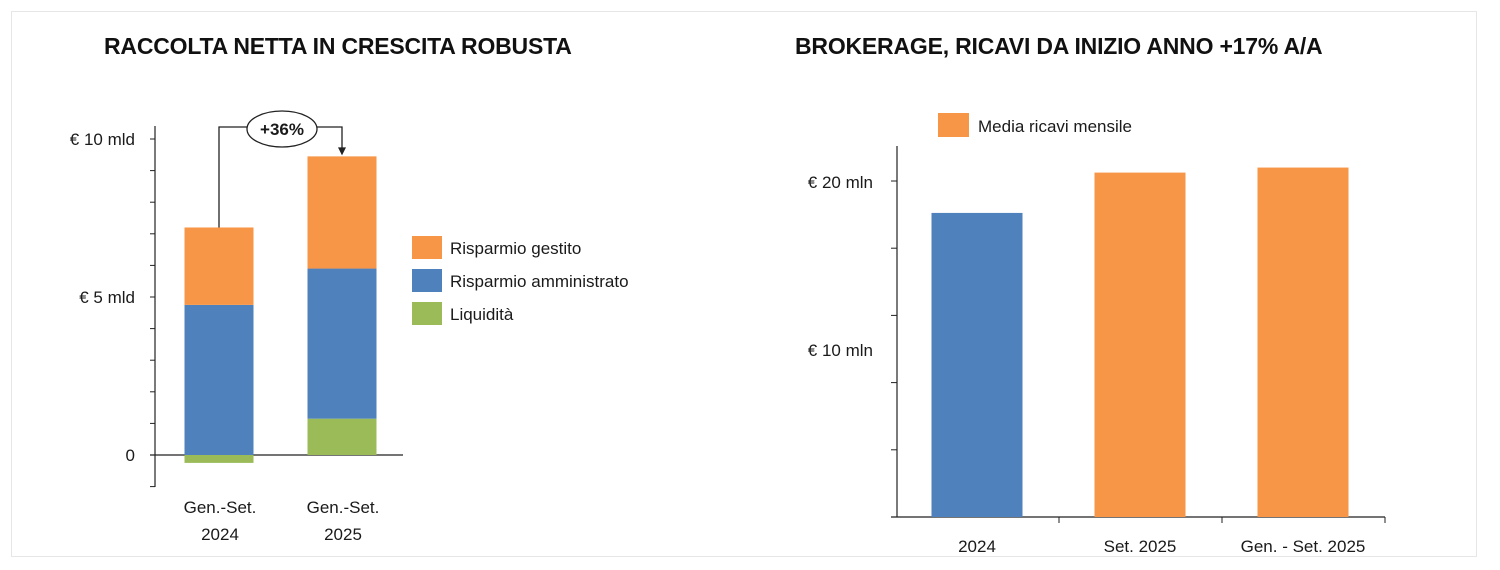 The height and width of the screenshot is (570, 1500). Describe the element at coordinates (977, 546) in the screenshot. I see `right-x-tick-label: 2024` at that location.